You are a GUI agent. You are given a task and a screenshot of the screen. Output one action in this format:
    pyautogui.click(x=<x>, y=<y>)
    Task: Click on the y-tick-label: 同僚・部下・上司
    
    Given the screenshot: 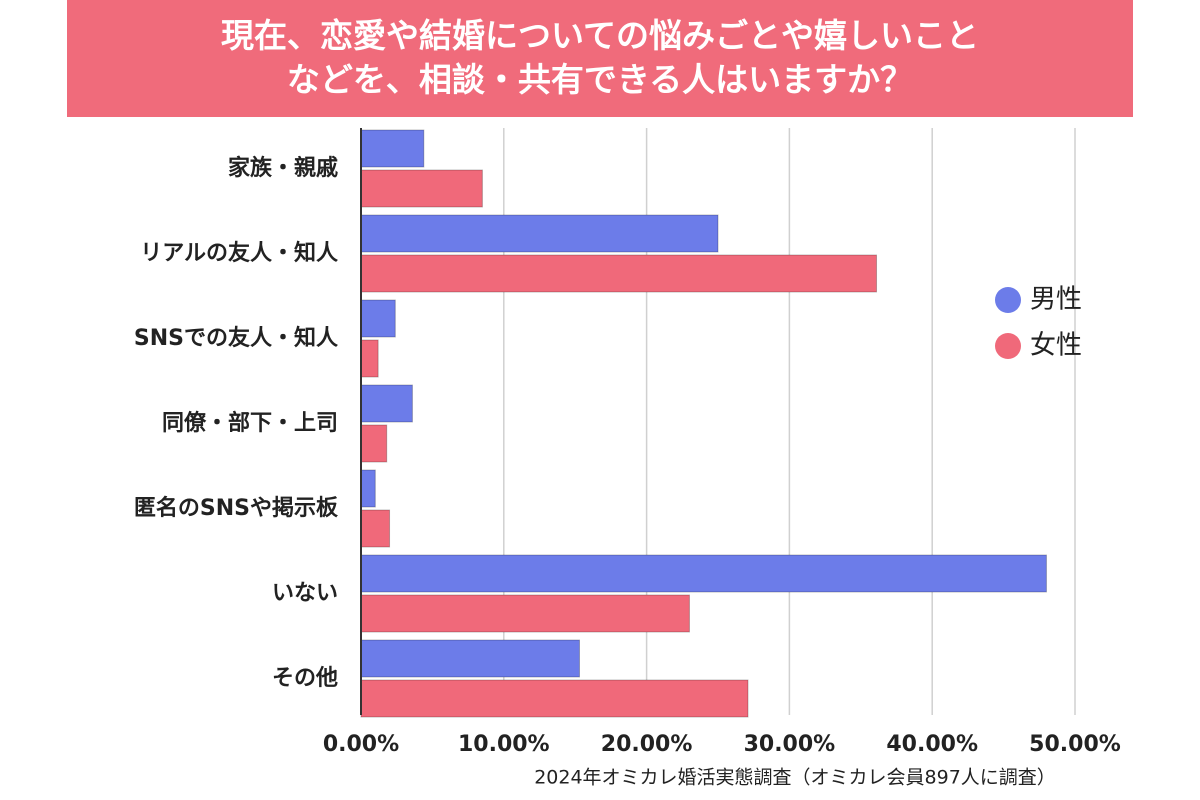 What is the action you would take?
    pyautogui.click(x=250, y=423)
    